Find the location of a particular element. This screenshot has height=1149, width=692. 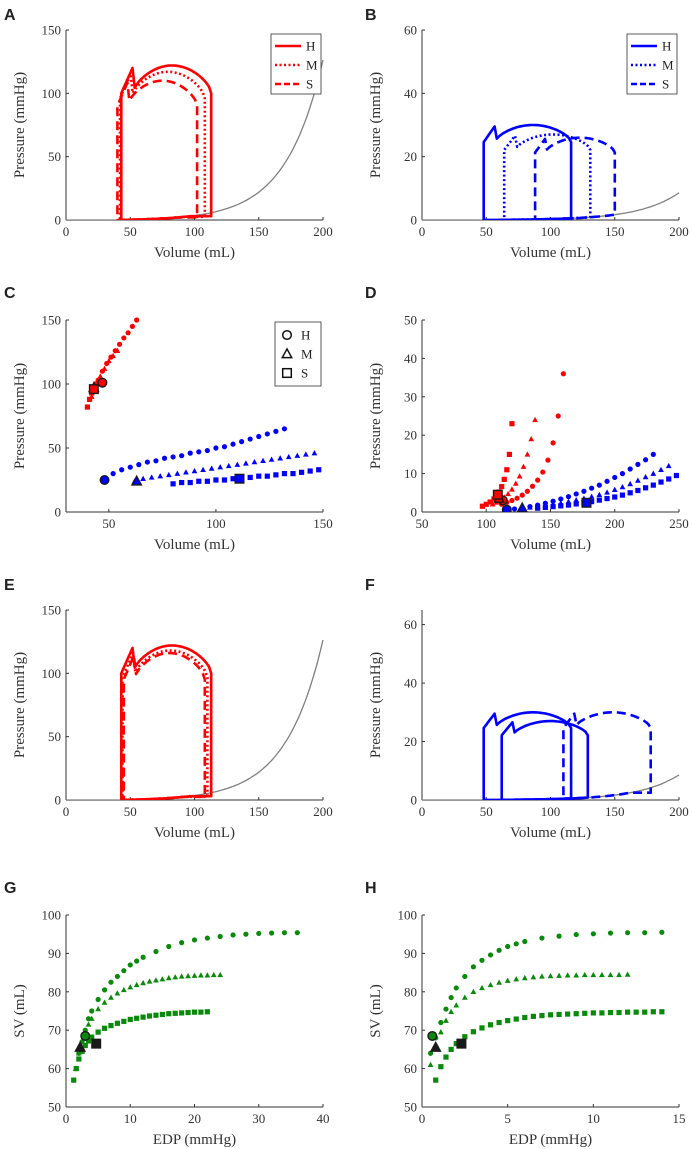

series-h-blue is located at coordinates (580, 481).